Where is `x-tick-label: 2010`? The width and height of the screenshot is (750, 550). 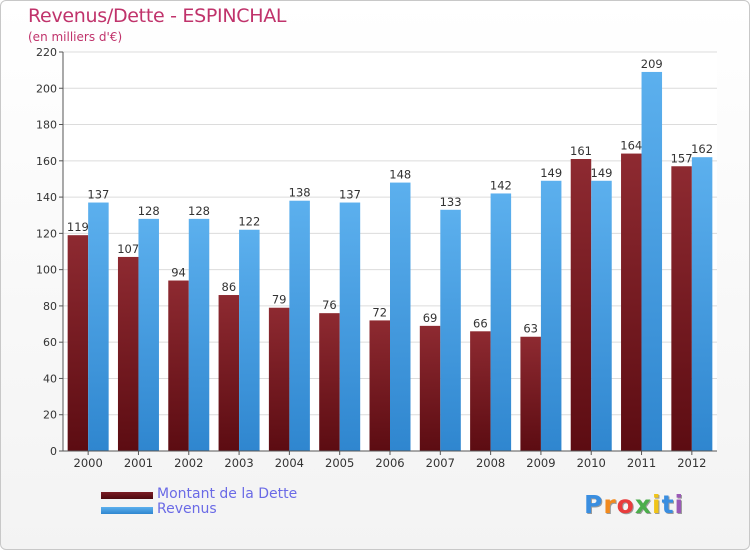
x-tick-label: 2010 is located at coordinates (591, 463).